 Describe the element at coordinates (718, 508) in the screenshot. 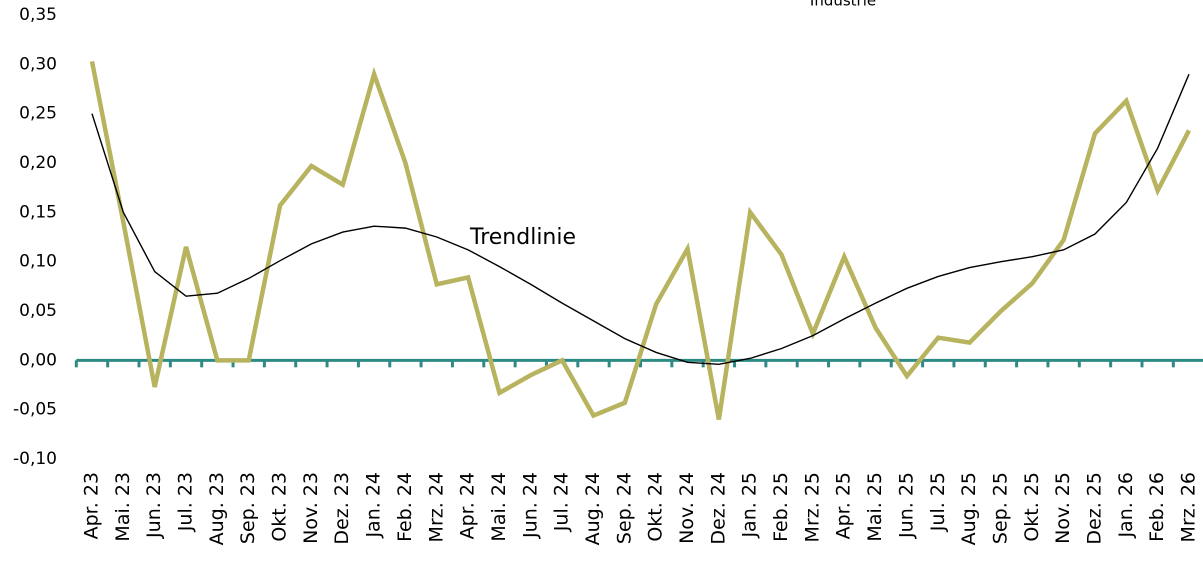

I see `x-tick-label: Dez. 24` at that location.